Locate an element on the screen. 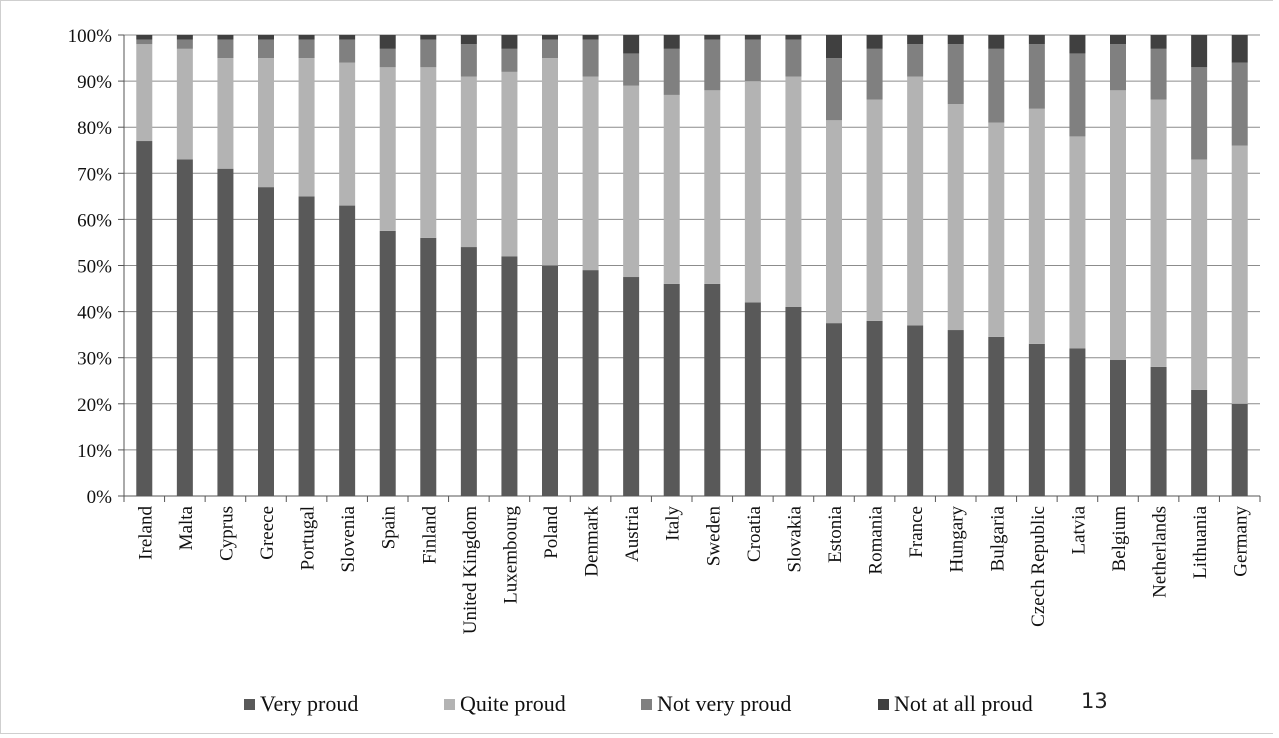  y-axis-ticks: 0% 10% 20% 30% 40% 50% 60% 70% 80% 90% 100% is located at coordinates (96, 267).